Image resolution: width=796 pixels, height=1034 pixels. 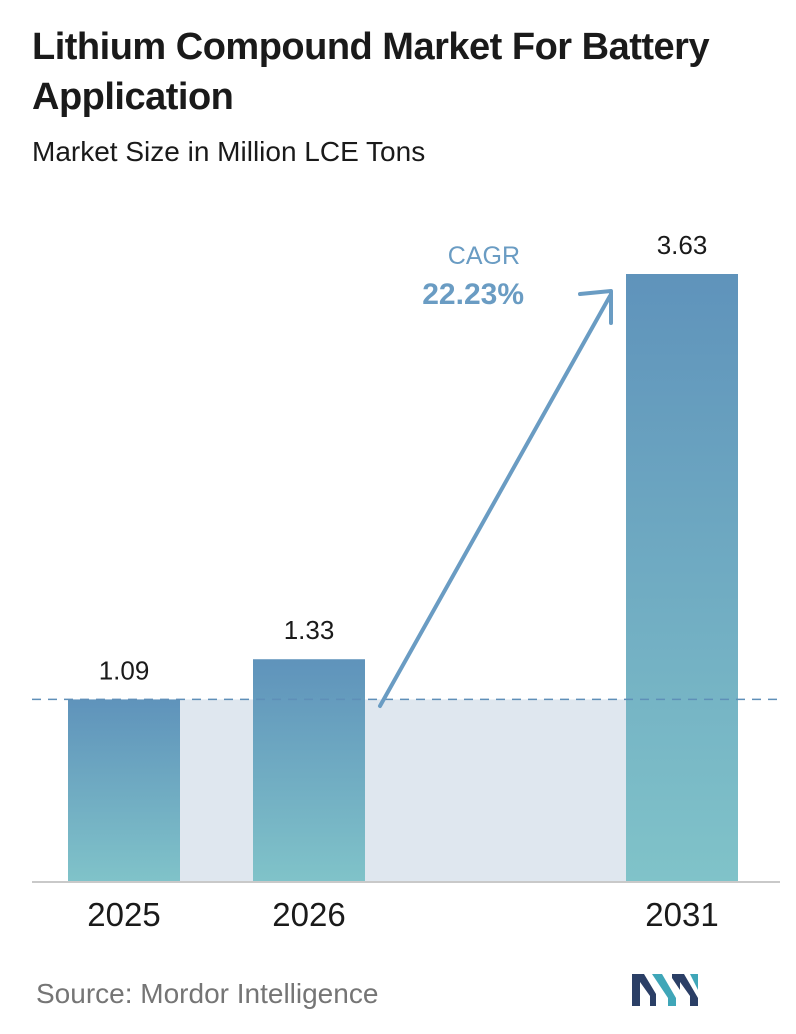 What do you see at coordinates (402, 914) in the screenshot?
I see `x-tick-labels-group: 2025 2026 2031` at bounding box center [402, 914].